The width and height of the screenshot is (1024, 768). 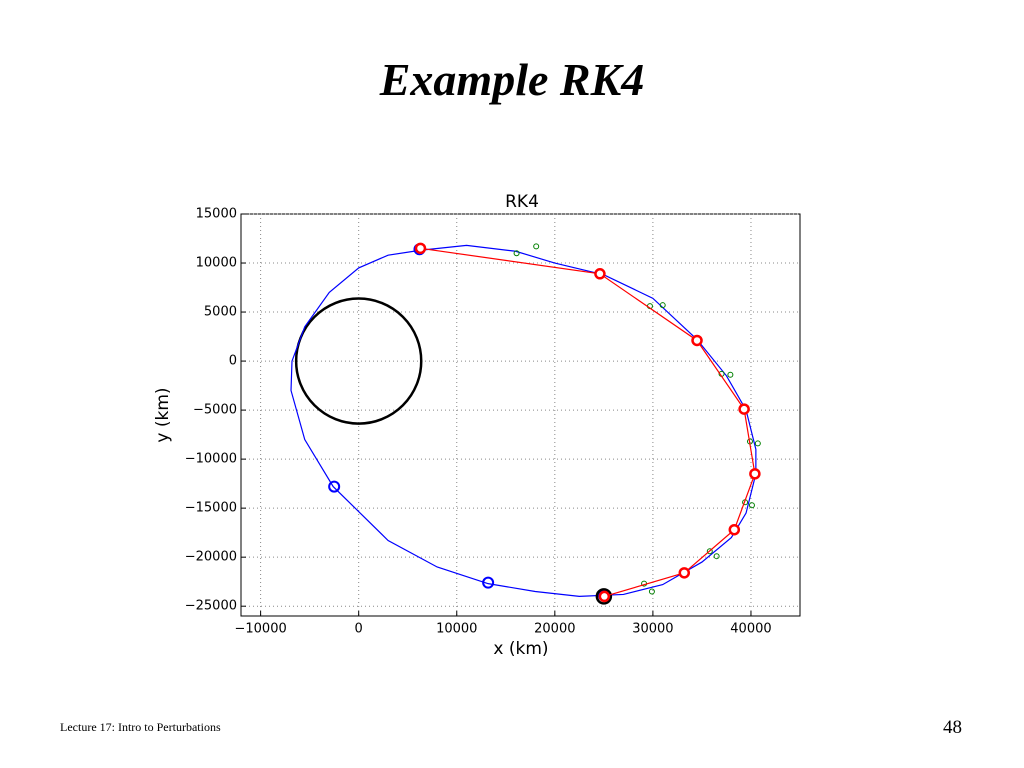 I want to click on page-number: 48, so click(x=952, y=727).